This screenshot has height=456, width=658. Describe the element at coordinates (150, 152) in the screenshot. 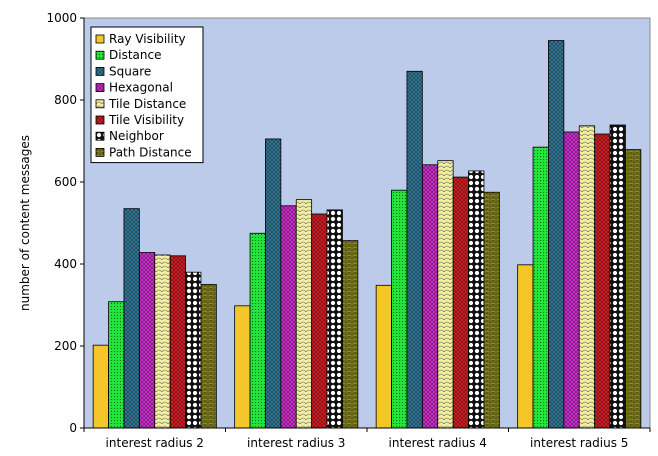

I see `legend-label: Path Distance` at that location.